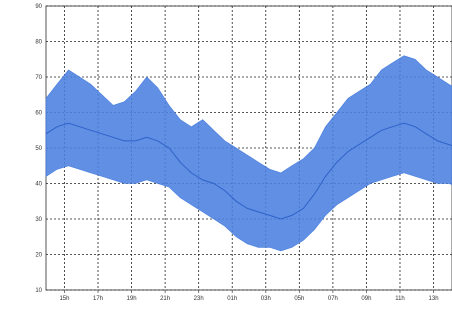 Image resolution: width=452 pixels, height=332 pixels. I want to click on x-tick-label: 13h, so click(434, 299).